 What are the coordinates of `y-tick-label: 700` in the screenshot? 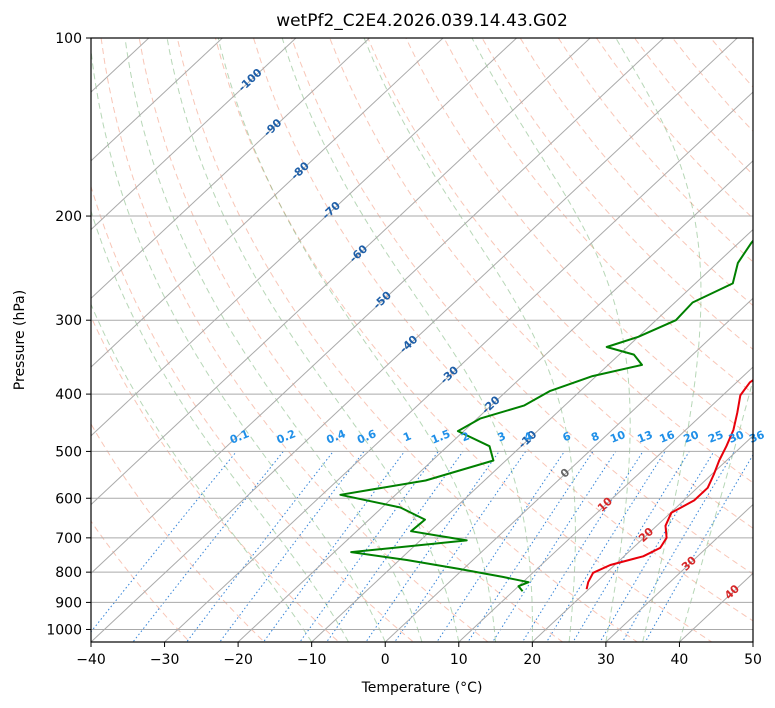 It's located at (68, 539).